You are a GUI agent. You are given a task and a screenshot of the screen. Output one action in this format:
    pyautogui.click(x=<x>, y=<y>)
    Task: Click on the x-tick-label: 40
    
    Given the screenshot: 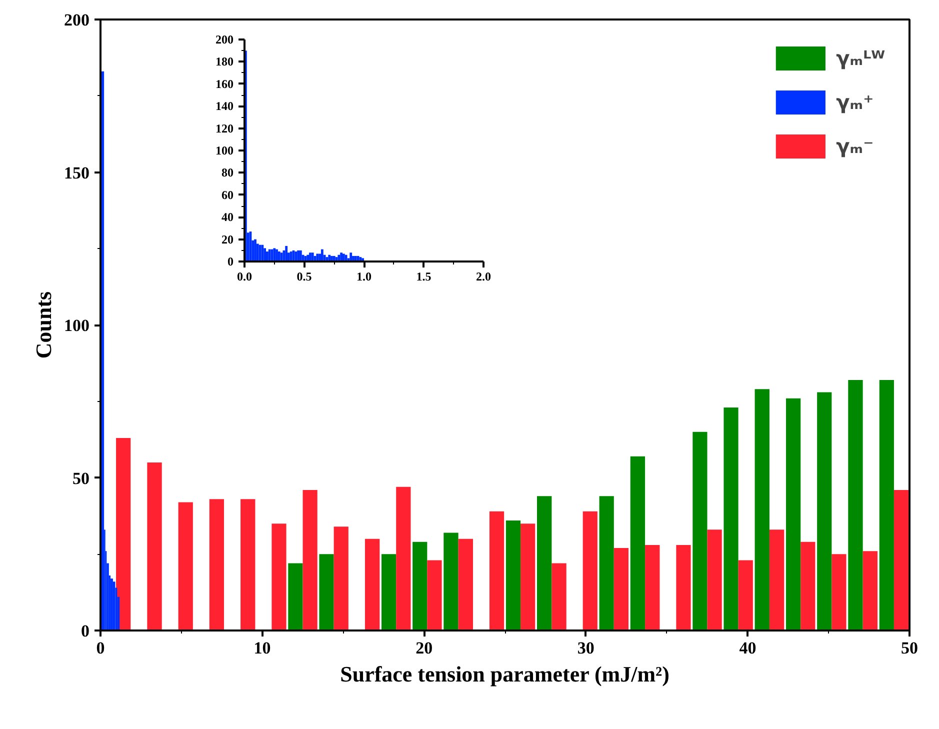 What is the action you would take?
    pyautogui.click(x=747, y=648)
    